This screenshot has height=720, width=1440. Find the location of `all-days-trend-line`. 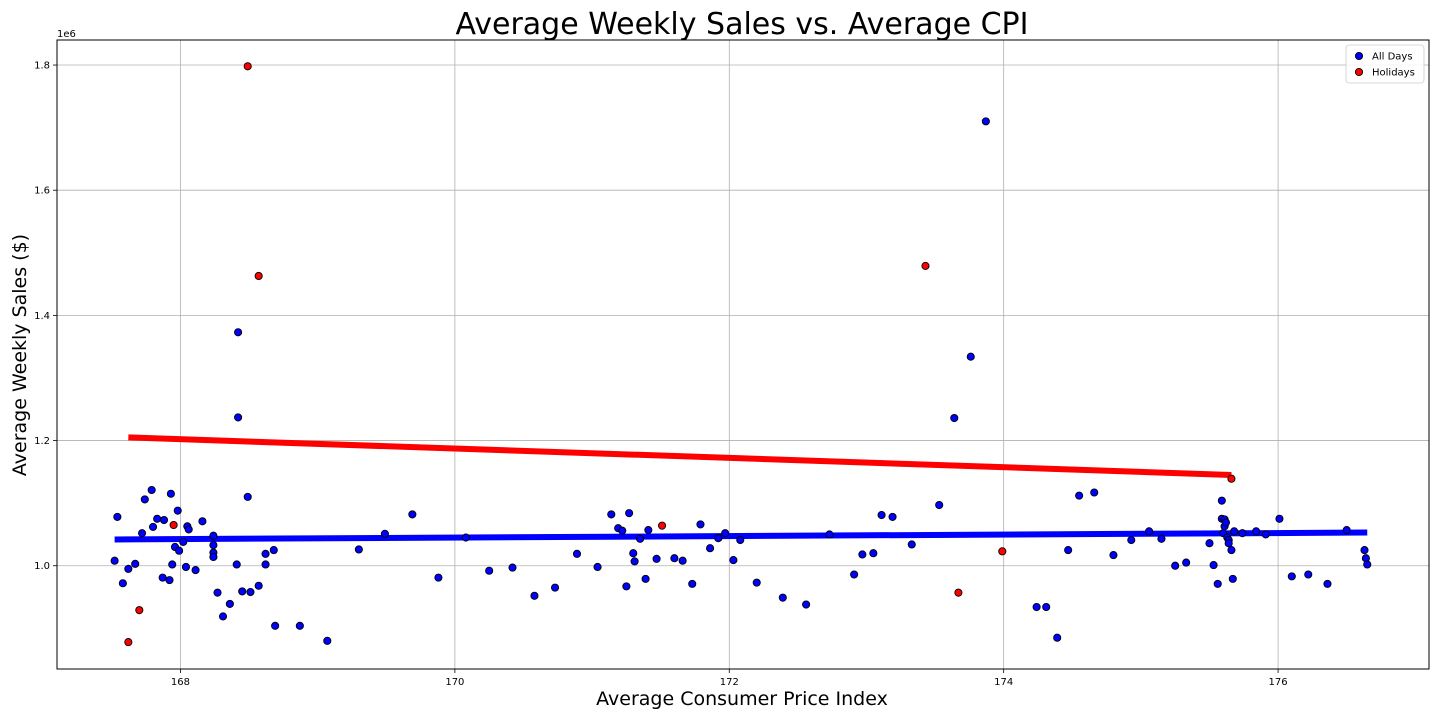

all-days-trend-line is located at coordinates (741, 536).